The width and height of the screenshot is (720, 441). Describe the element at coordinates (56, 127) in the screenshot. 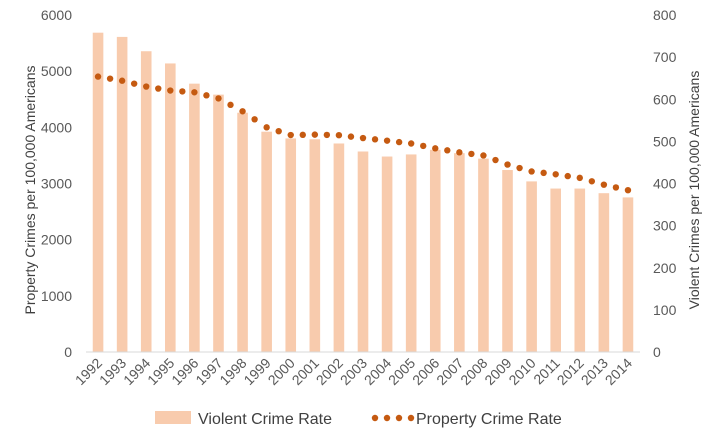

I see `left-tick-label-4000: 4000` at that location.